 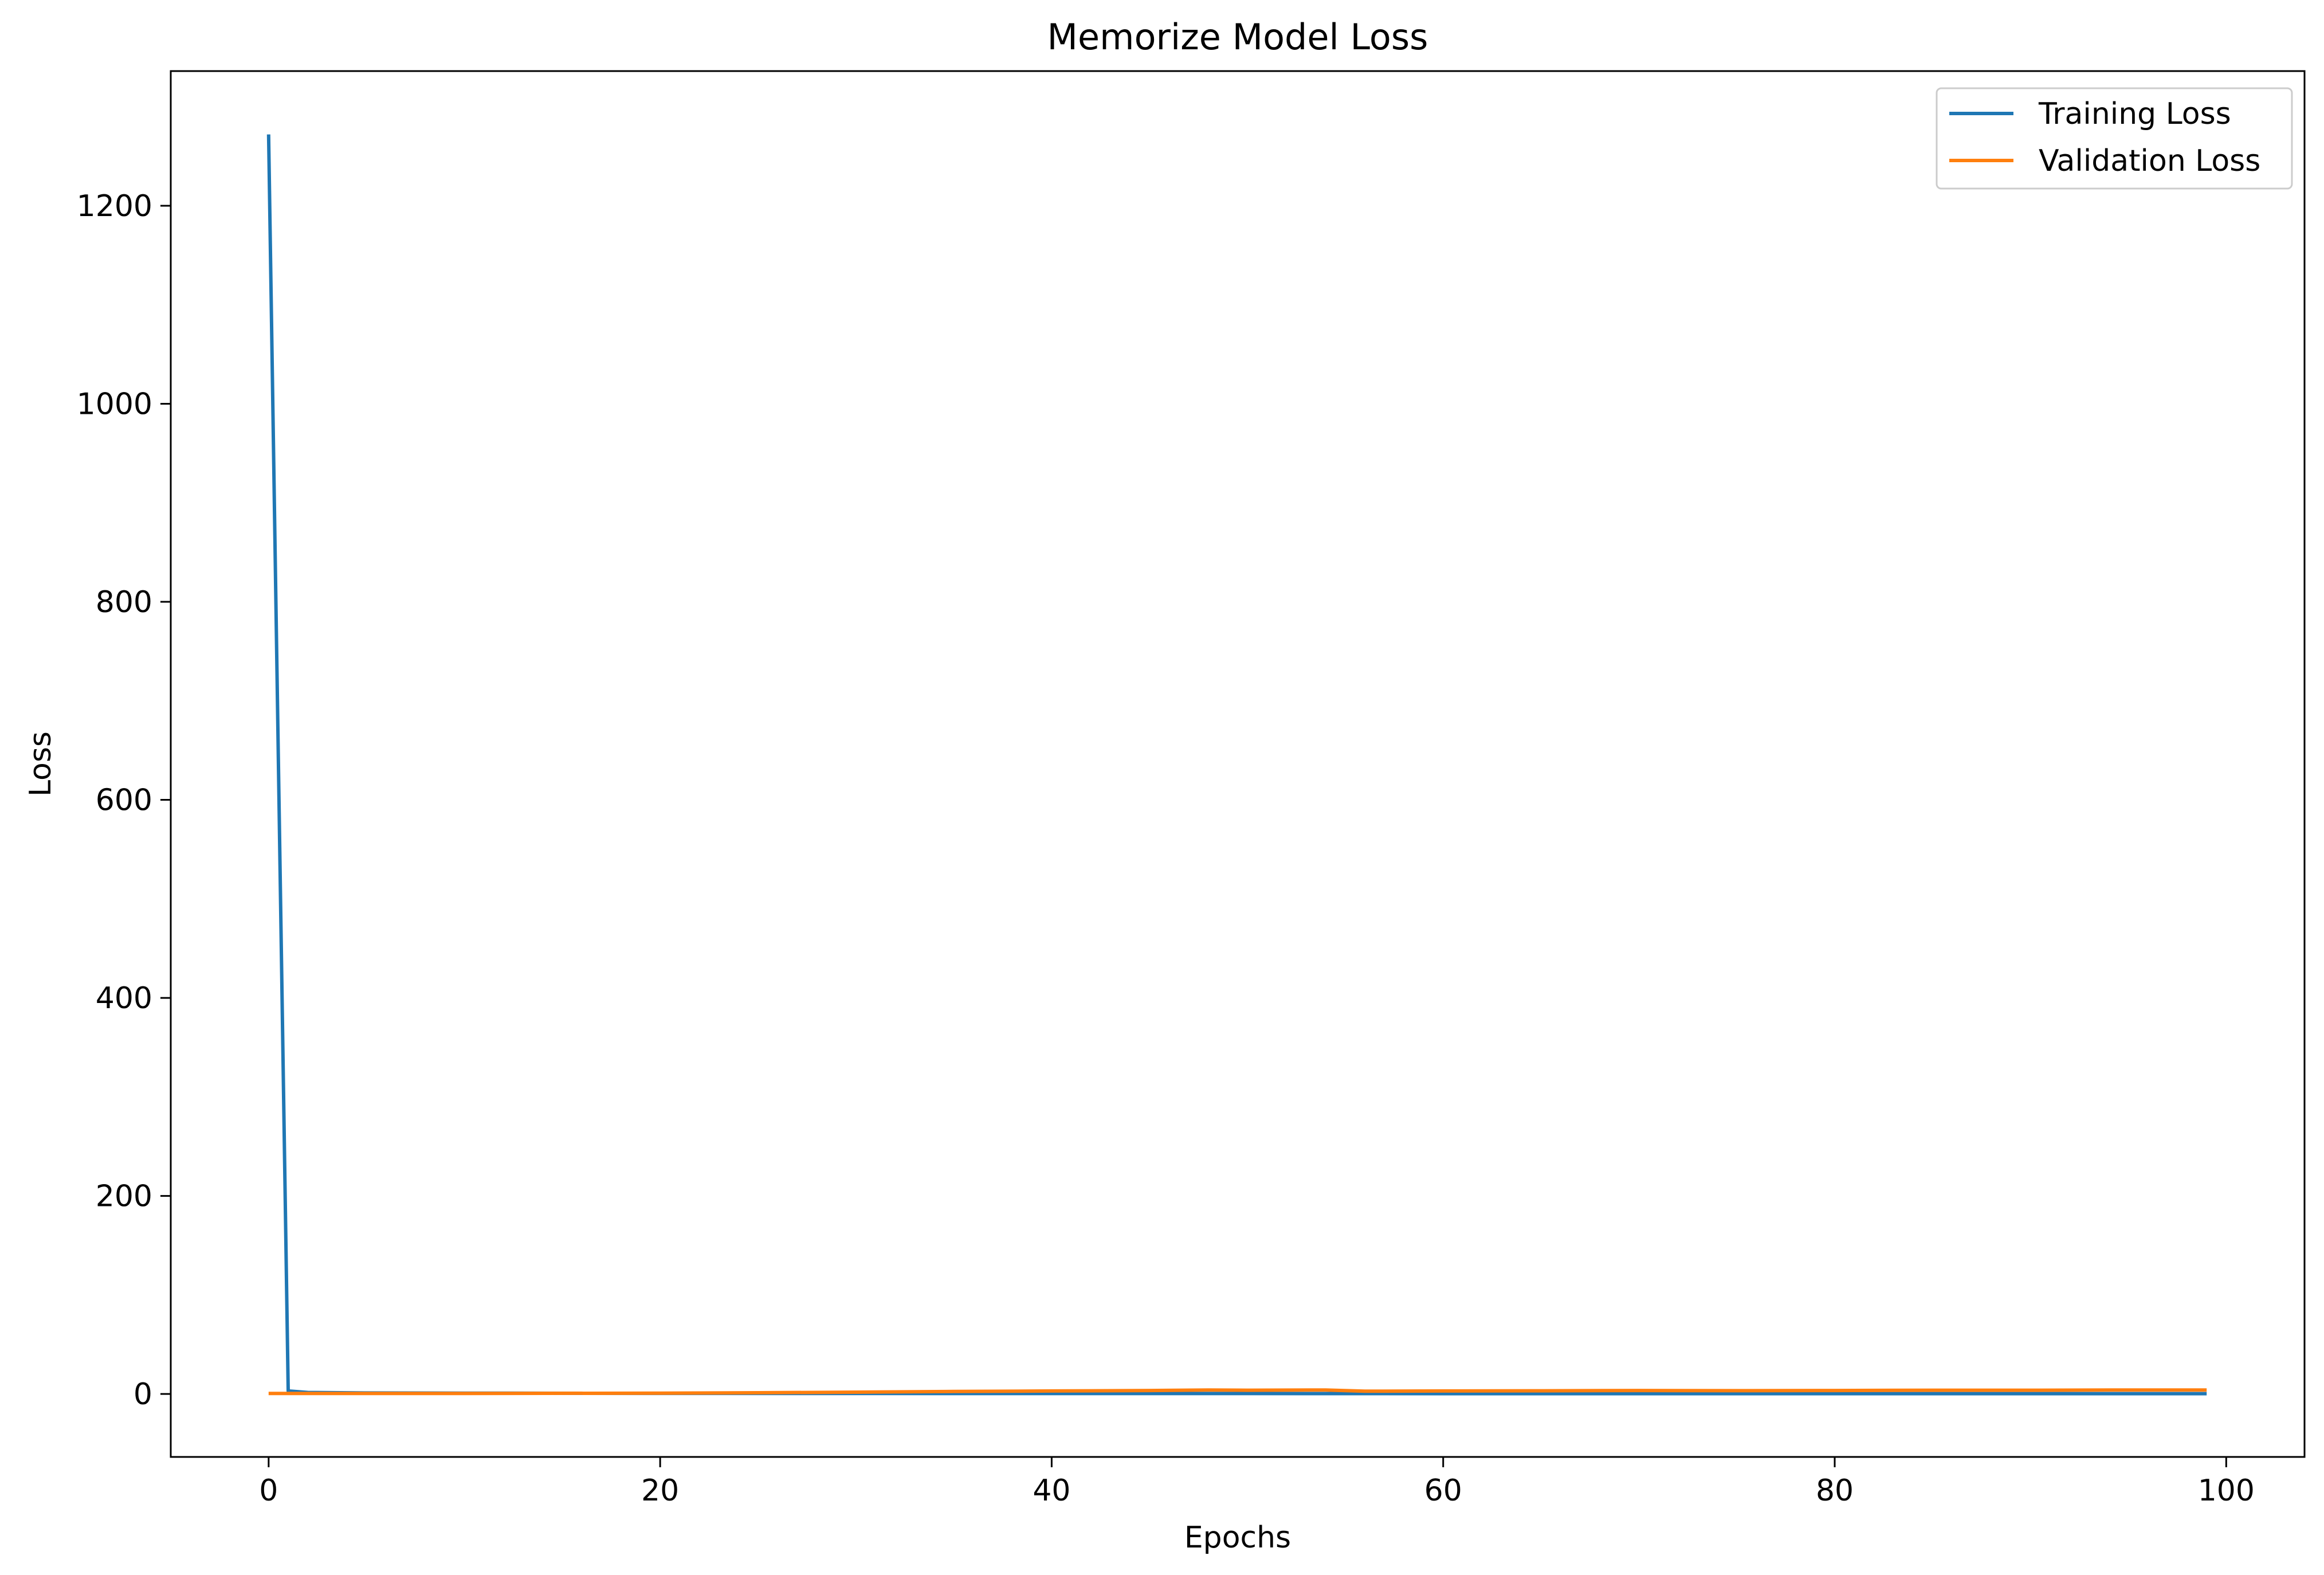 What do you see at coordinates (1051, 1491) in the screenshot?
I see `x-tick-label: 40` at bounding box center [1051, 1491].